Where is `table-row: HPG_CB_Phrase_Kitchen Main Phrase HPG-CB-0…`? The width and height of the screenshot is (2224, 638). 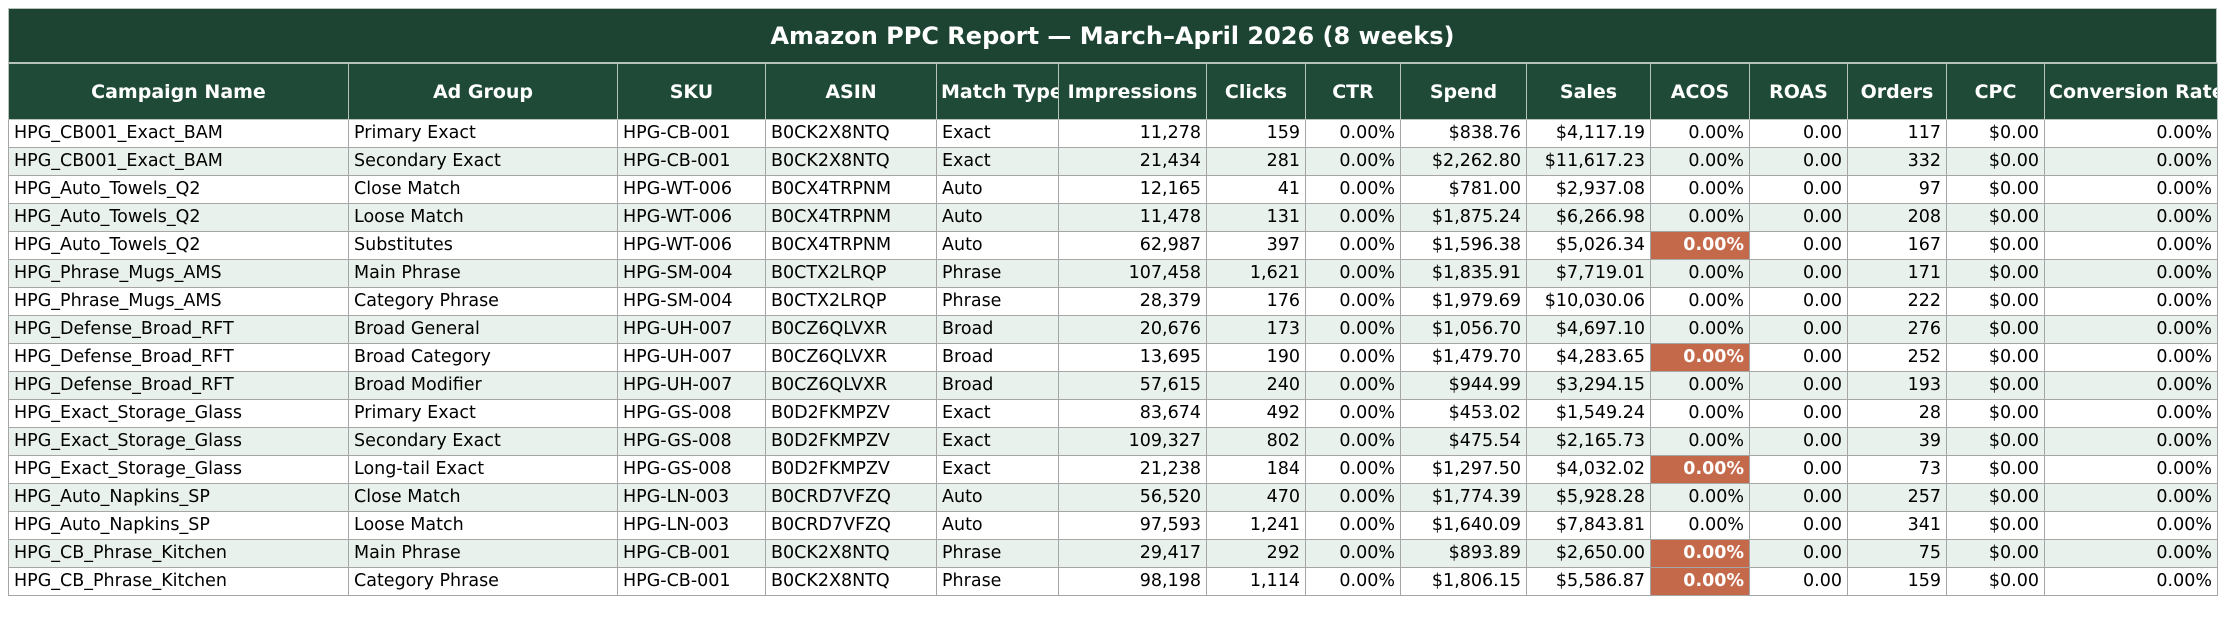 table-row: HPG_CB_Phrase_Kitchen Main Phrase HPG-CB-0… is located at coordinates (1113, 553).